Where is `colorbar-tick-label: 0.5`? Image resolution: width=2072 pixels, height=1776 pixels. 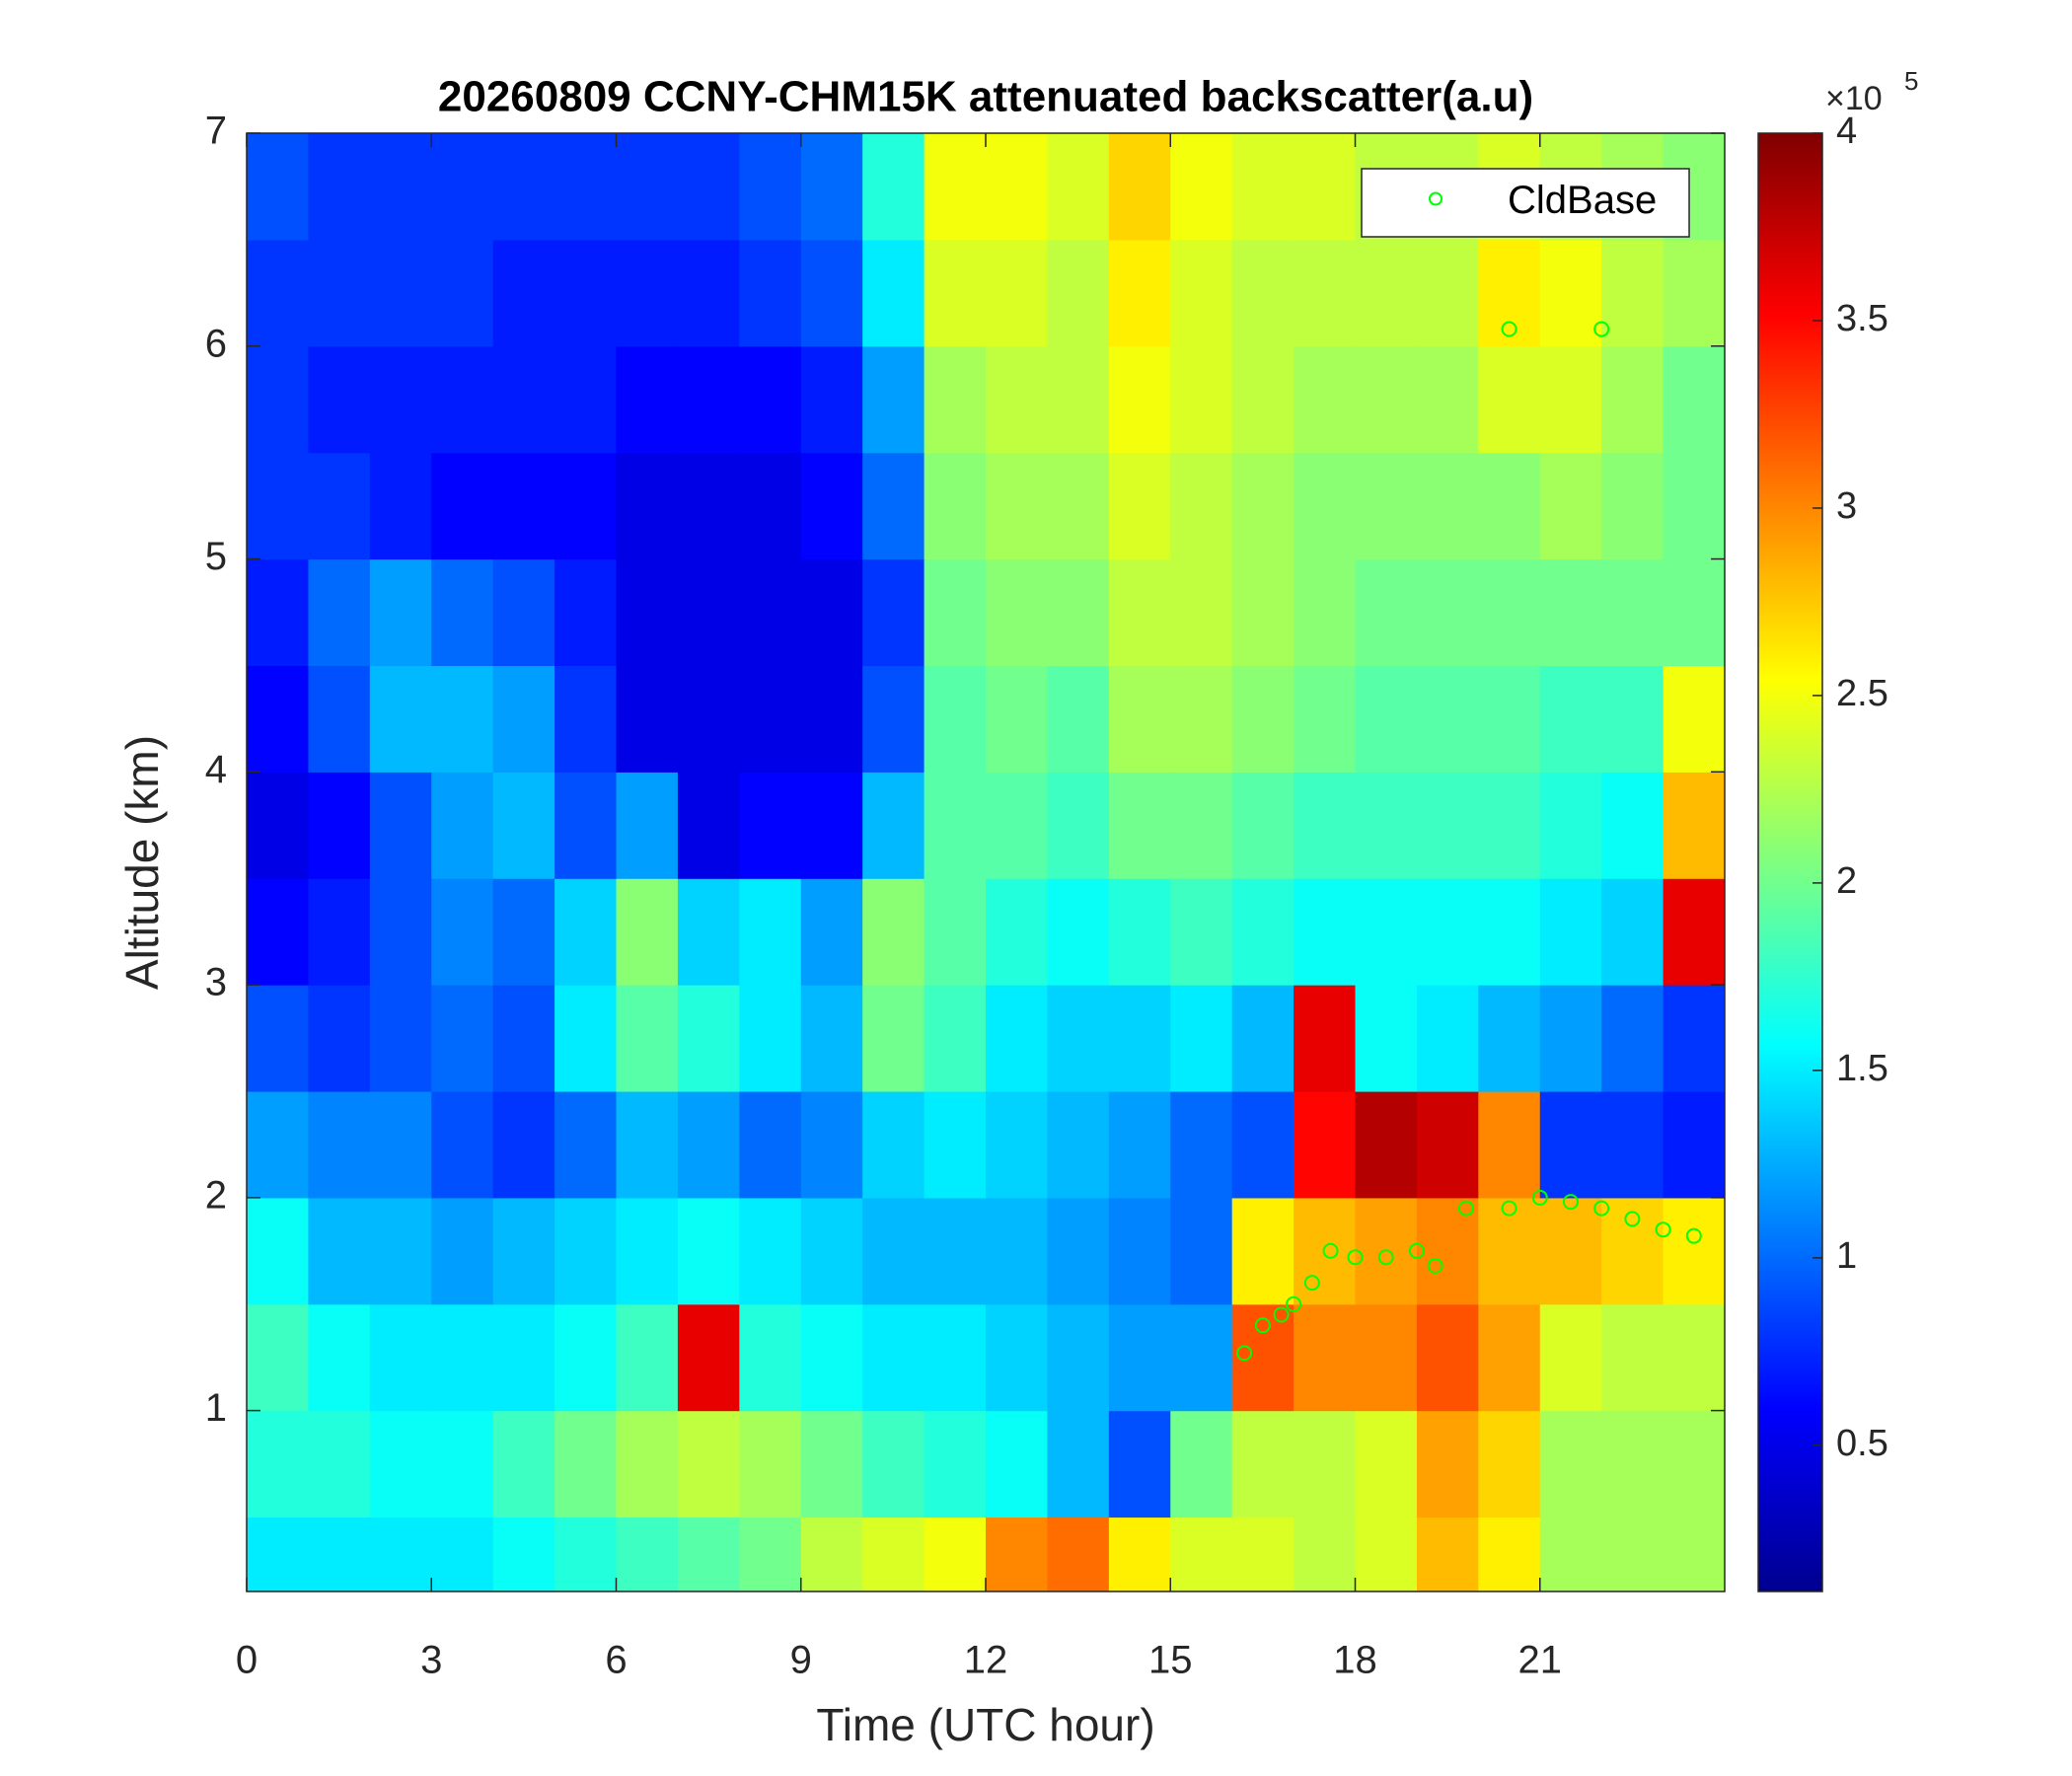 colorbar-tick-label: 0.5 is located at coordinates (1862, 1444).